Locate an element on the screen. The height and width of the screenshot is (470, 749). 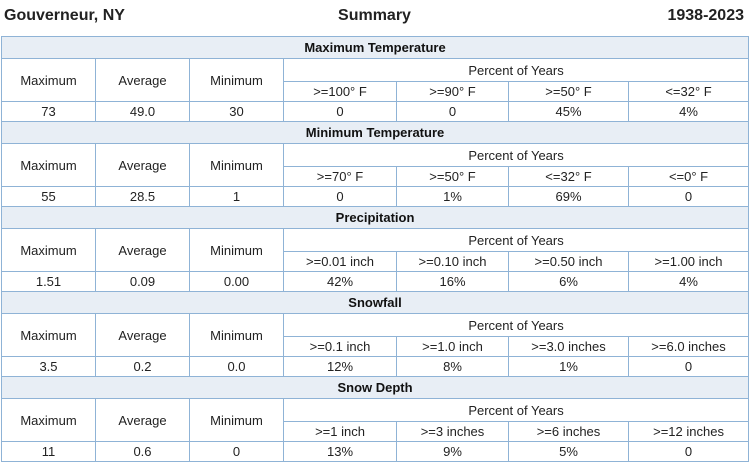
threshold-row: >=1 inch >=3 inches >=6 inches >=12 inches is located at coordinates (375, 431).